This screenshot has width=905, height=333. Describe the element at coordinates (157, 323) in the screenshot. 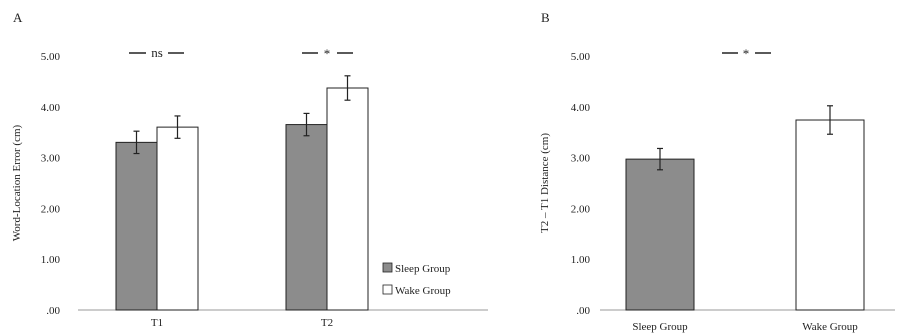

I see `x-tick-label: T1` at that location.